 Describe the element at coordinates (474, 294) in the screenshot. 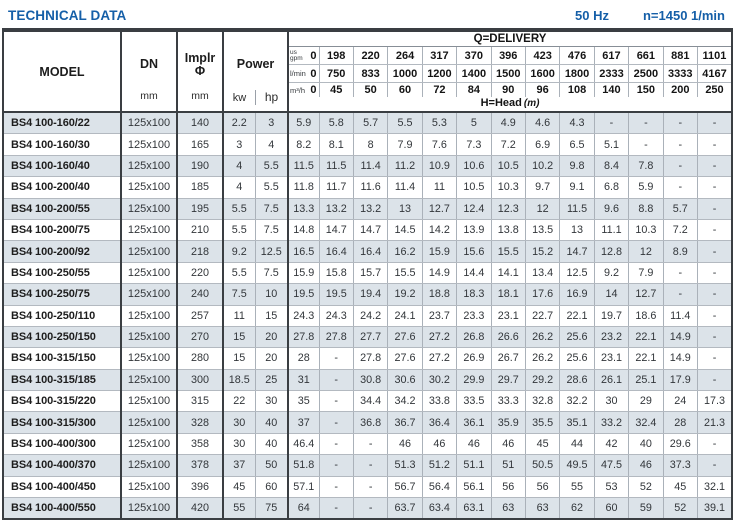

I see `head-value-cell: 18.3` at that location.